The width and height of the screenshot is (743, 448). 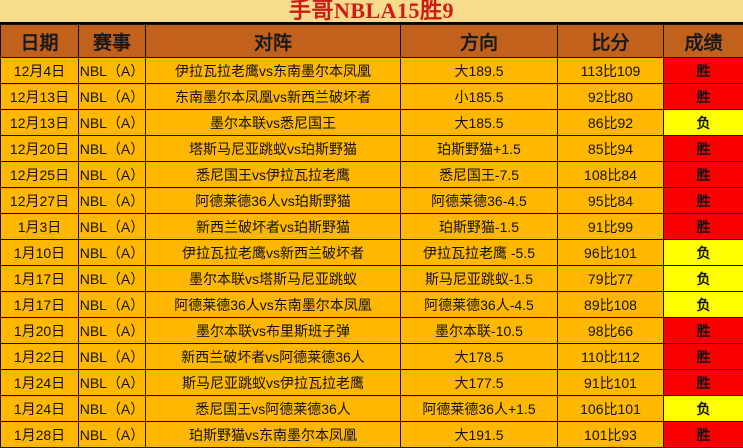 What do you see at coordinates (273, 123) in the screenshot?
I see `cell-matchup: 墨尔本联vs悉尼国王` at bounding box center [273, 123].